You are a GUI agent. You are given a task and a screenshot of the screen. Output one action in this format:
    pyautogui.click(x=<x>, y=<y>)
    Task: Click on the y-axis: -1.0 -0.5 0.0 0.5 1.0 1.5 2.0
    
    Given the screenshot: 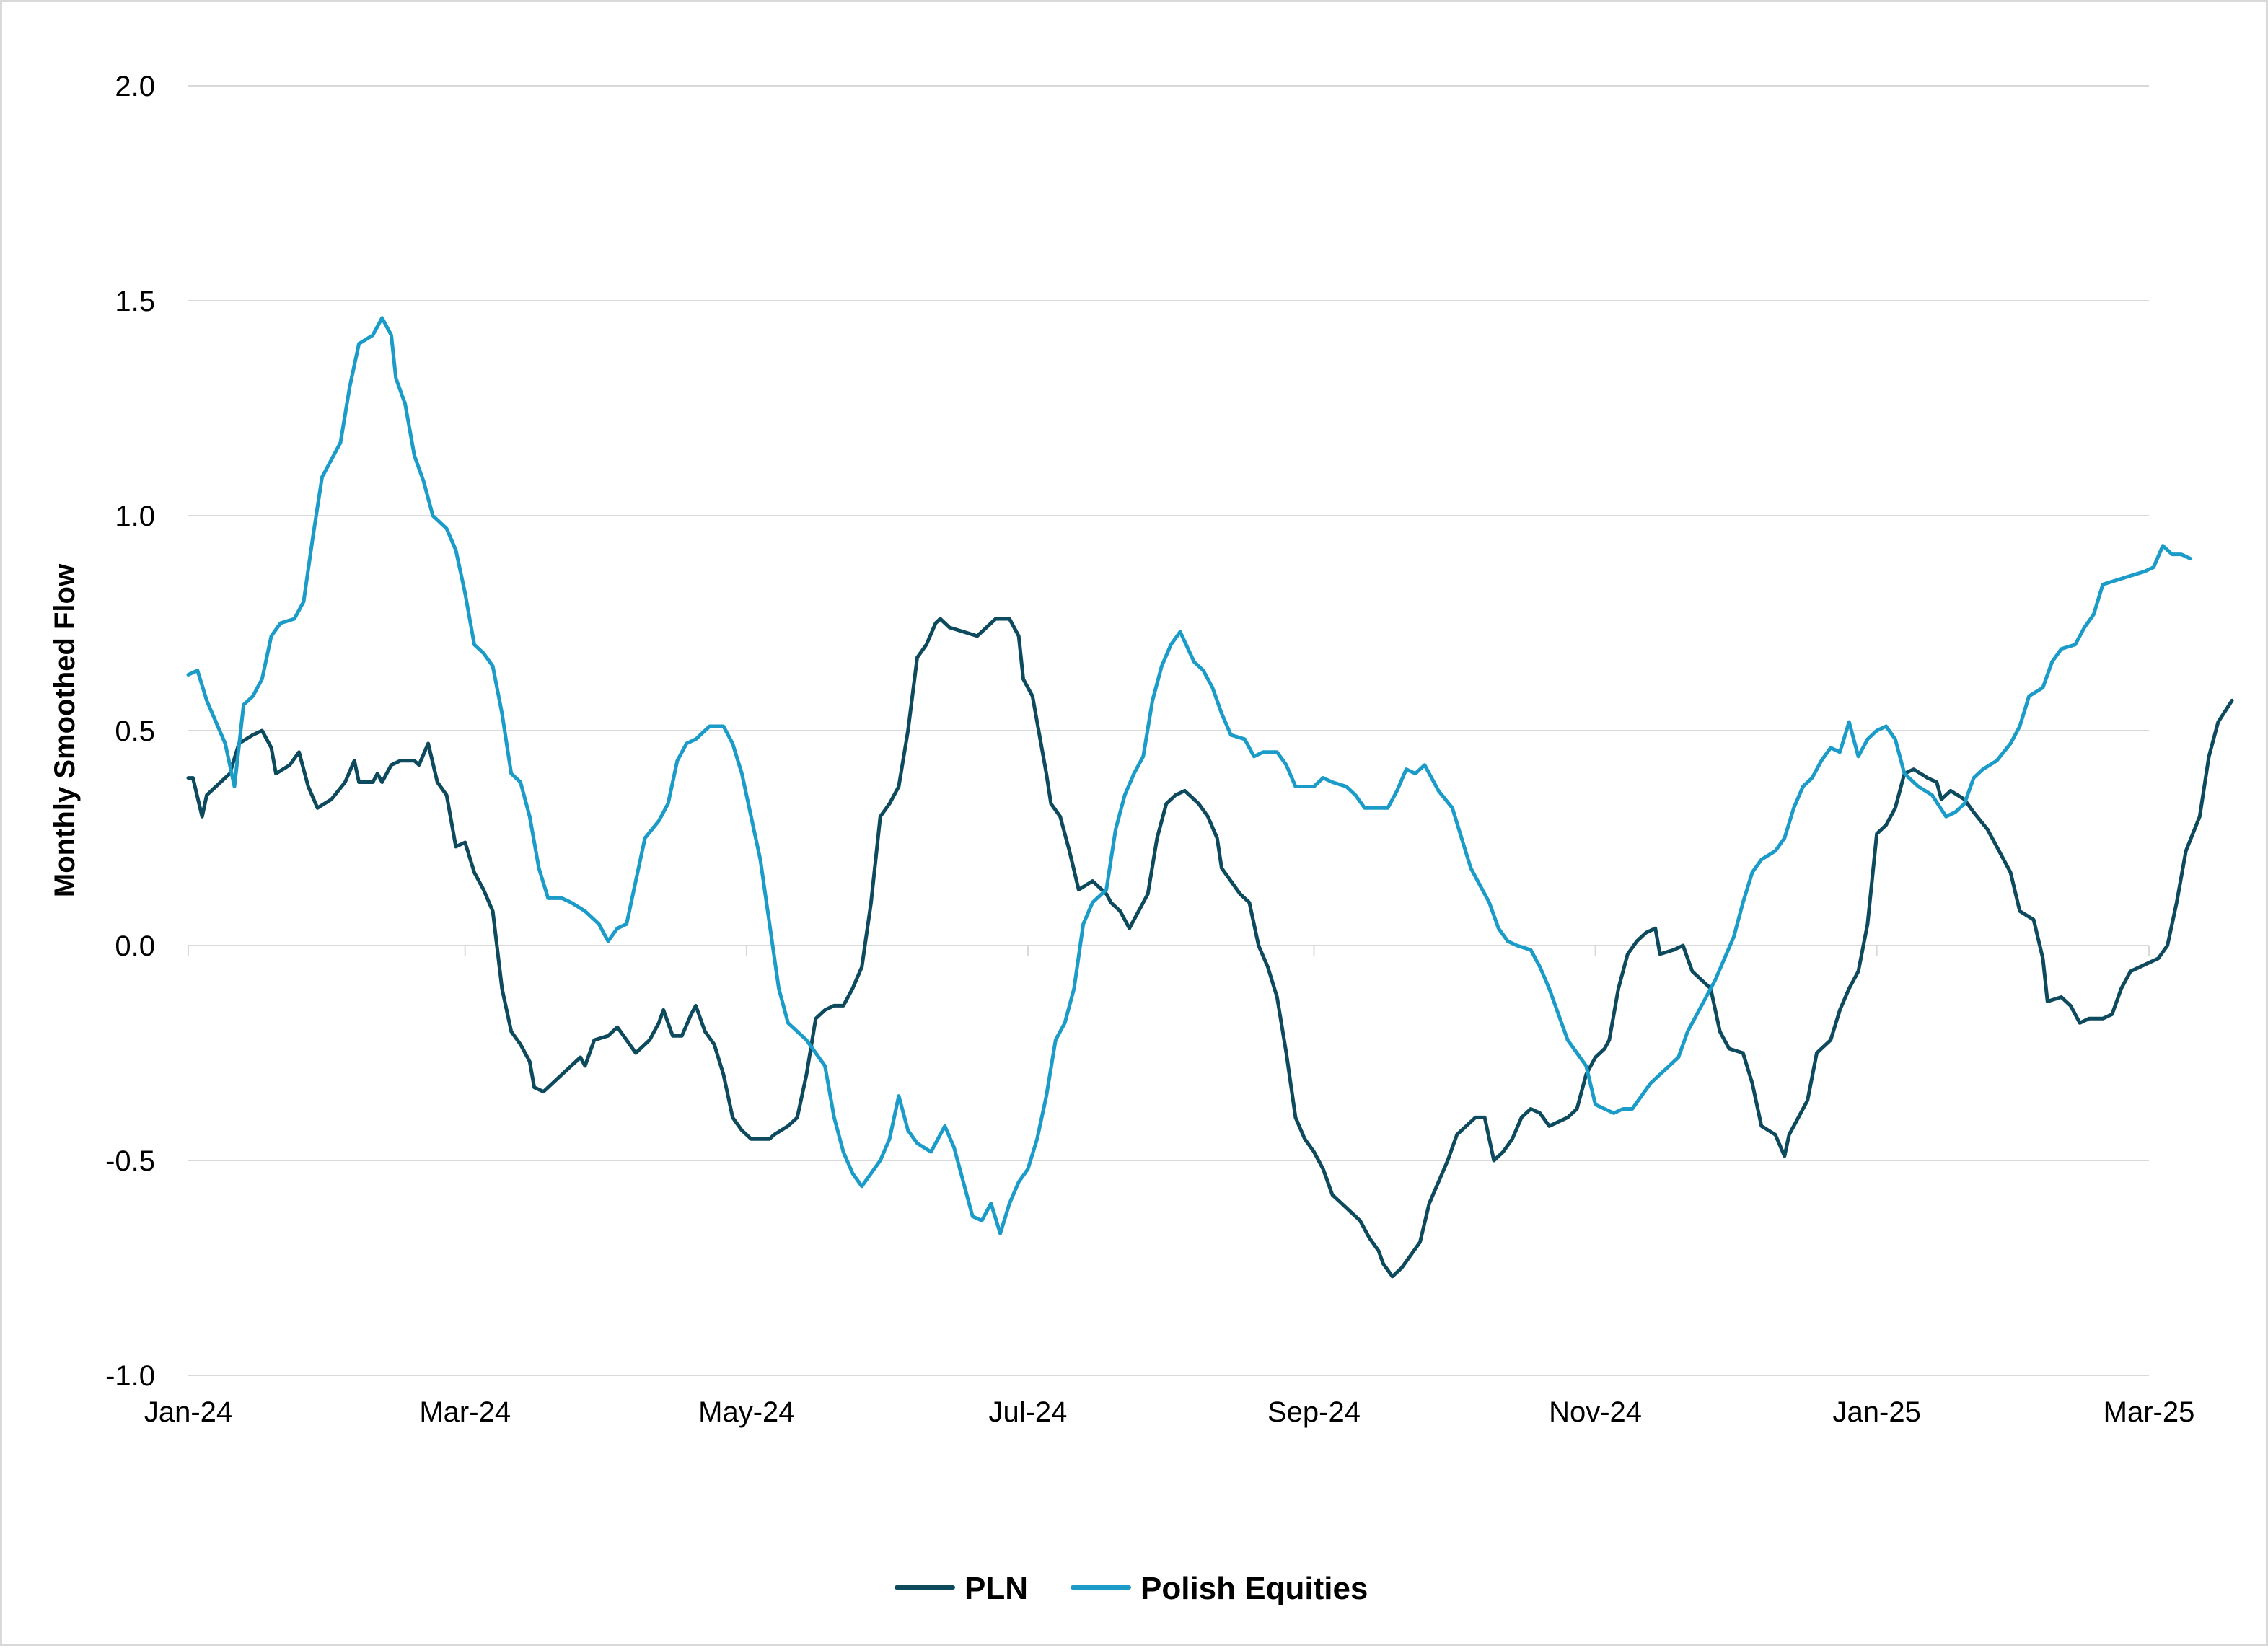 What is the action you would take?
    pyautogui.click(x=130, y=731)
    